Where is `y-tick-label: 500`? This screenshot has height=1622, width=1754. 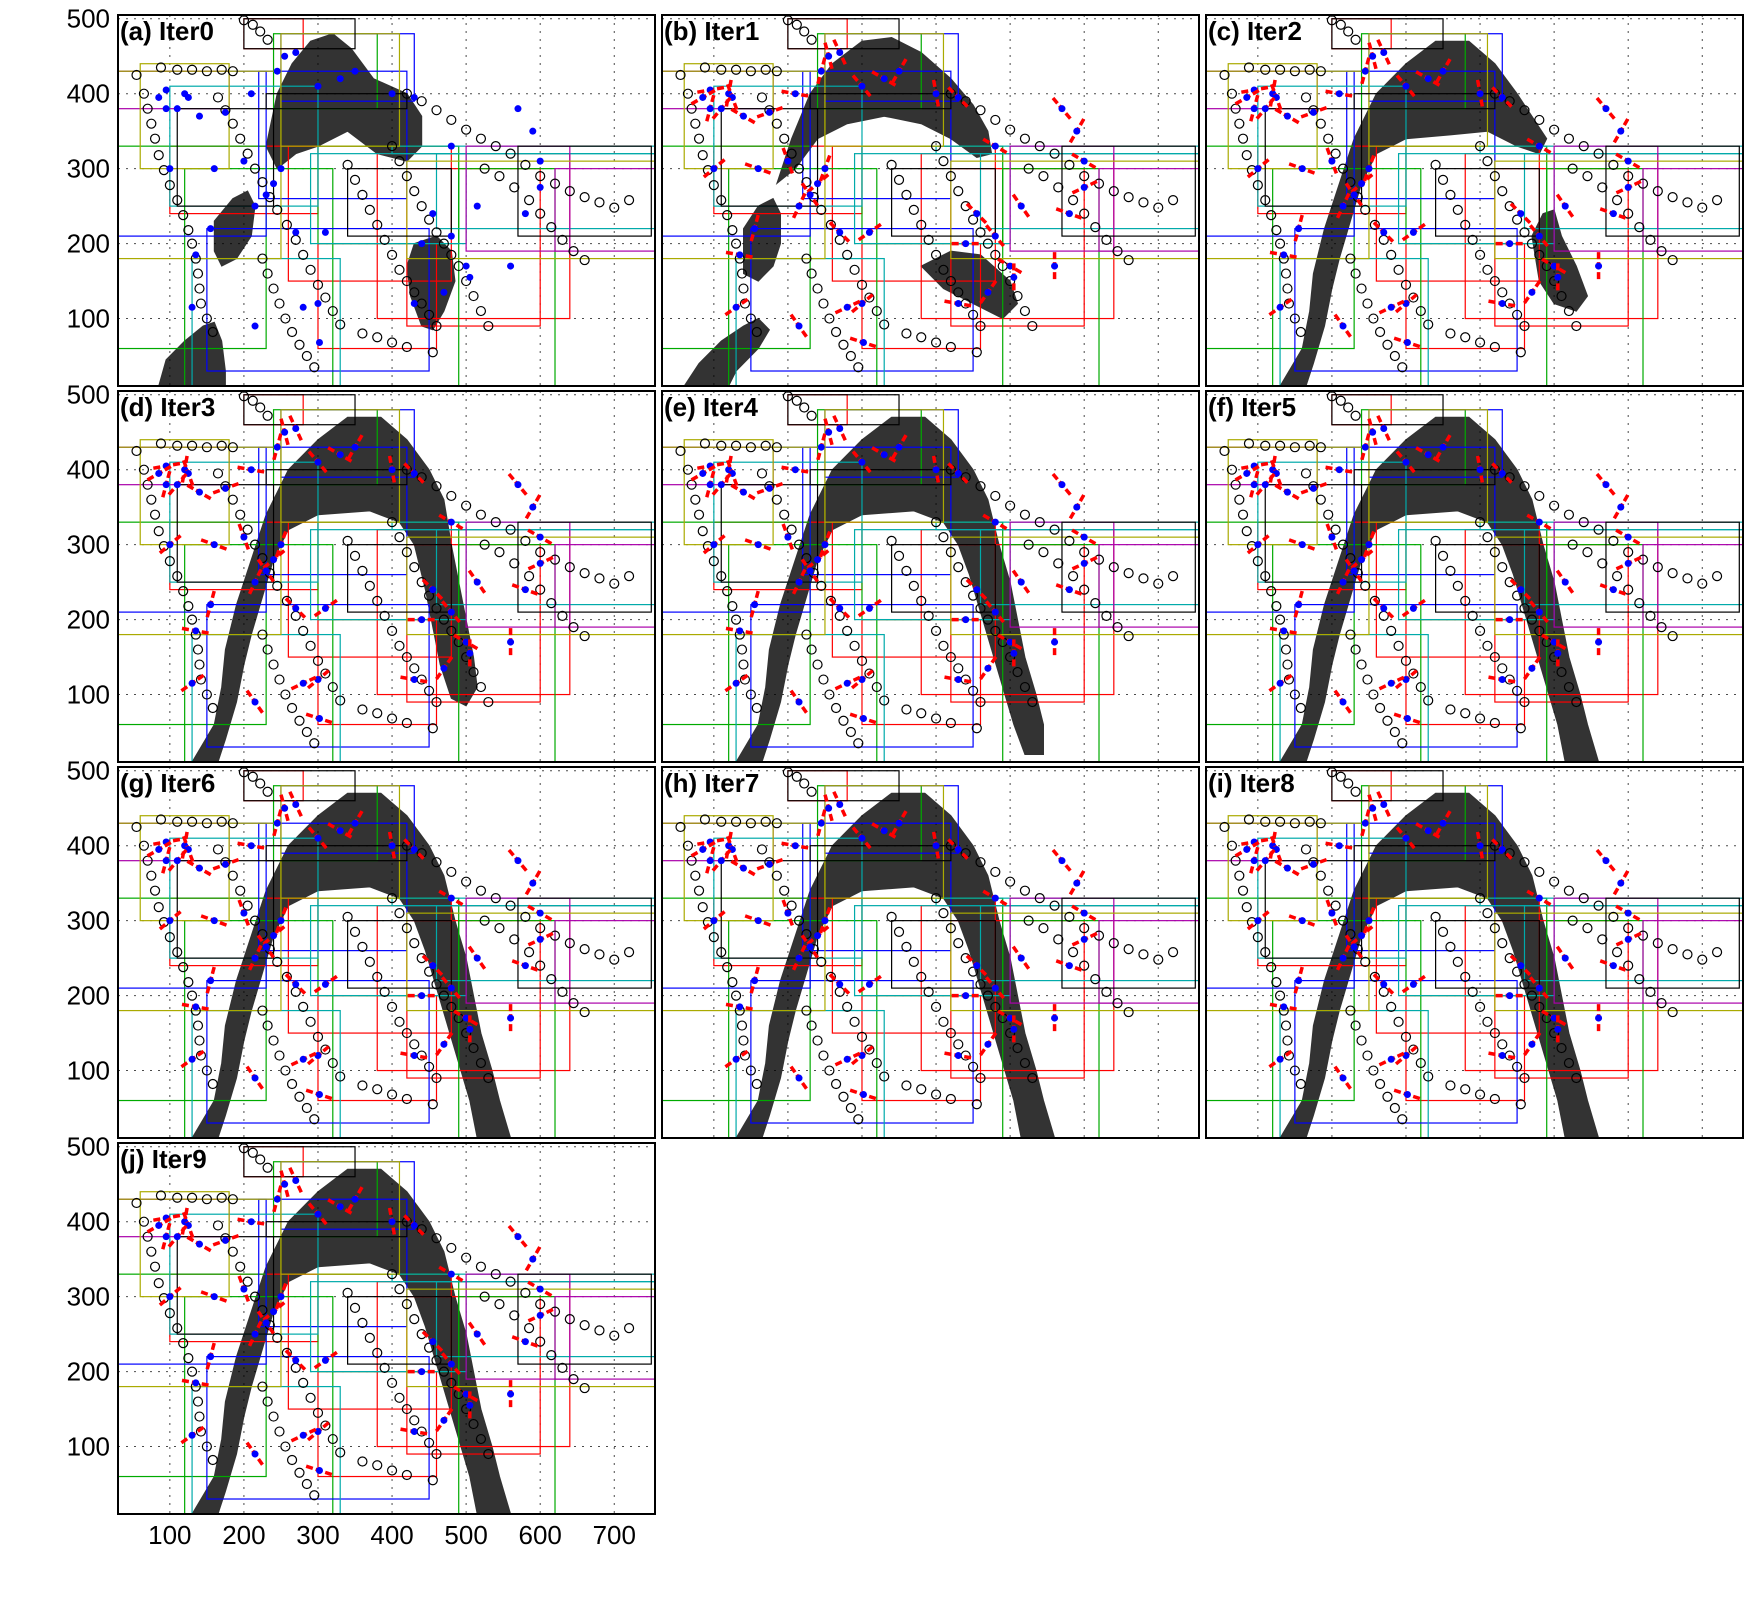
y-tick-label: 500 is located at coordinates (88, 1147).